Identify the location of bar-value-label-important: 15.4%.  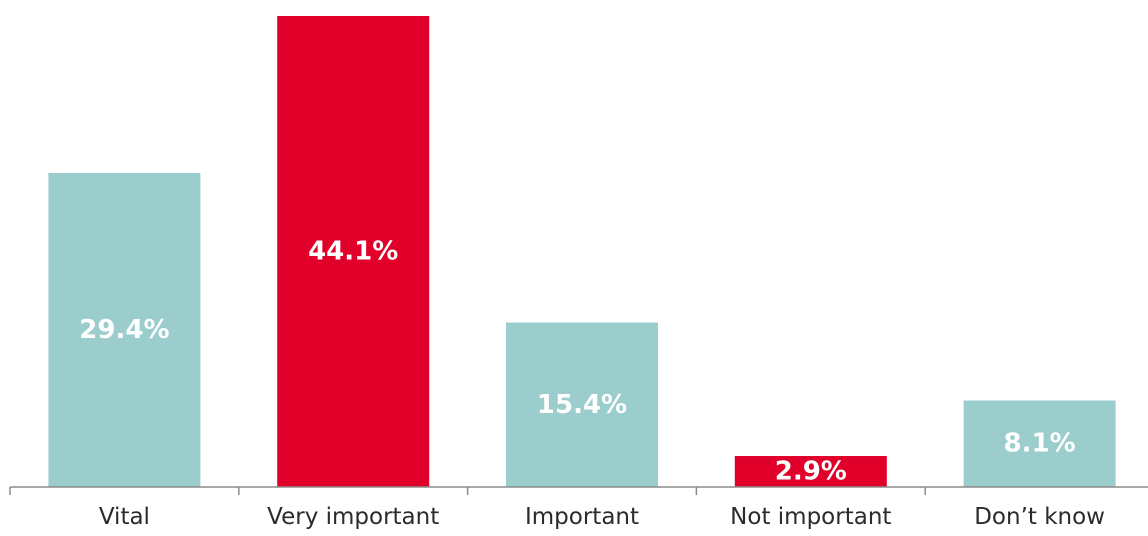
(582, 405).